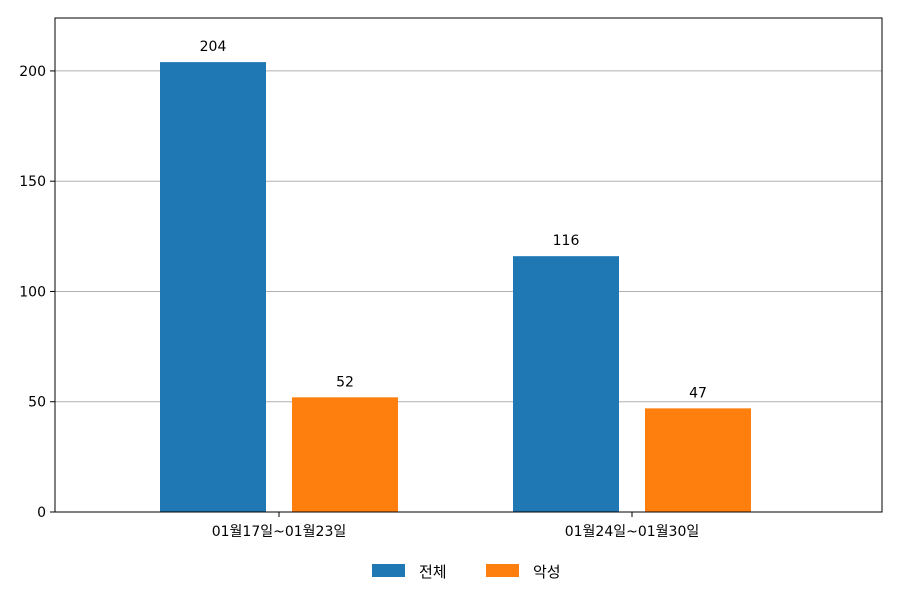 The width and height of the screenshot is (900, 605). I want to click on x-tick-label: 01월24일~01월30일, so click(632, 532).